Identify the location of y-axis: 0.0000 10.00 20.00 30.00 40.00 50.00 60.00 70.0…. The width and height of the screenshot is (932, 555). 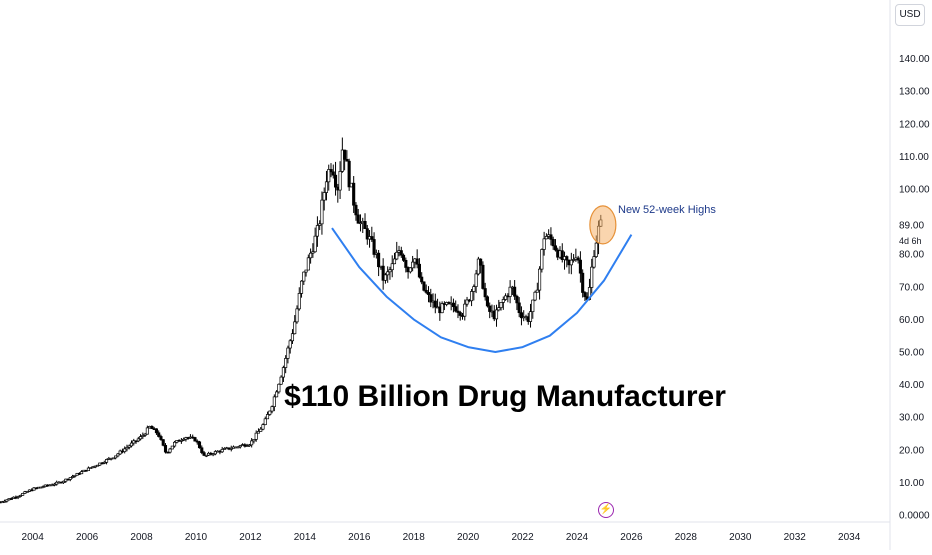
(909, 275).